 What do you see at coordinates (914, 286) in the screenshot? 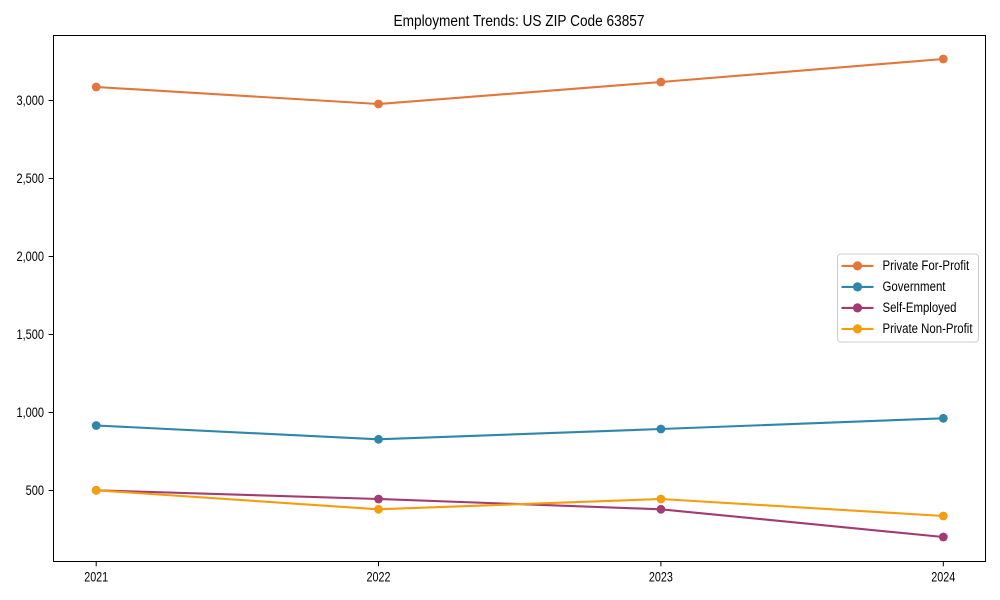
I see `svg-text: Government` at bounding box center [914, 286].